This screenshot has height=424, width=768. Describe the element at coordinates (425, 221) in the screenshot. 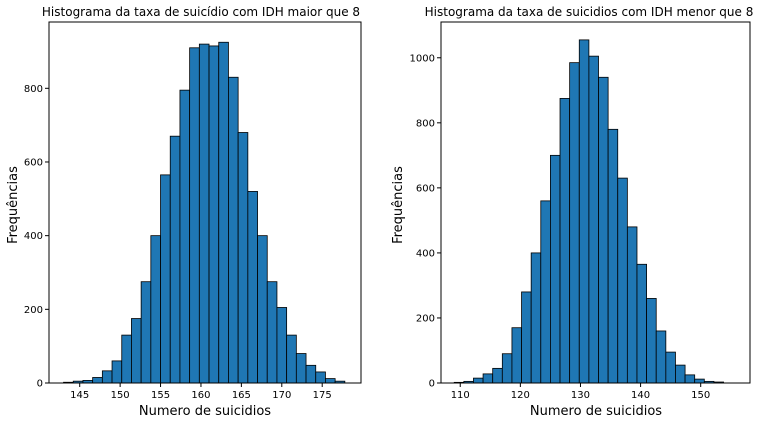

I see `y-ticks: 0 200 400 600 800 1000` at that location.